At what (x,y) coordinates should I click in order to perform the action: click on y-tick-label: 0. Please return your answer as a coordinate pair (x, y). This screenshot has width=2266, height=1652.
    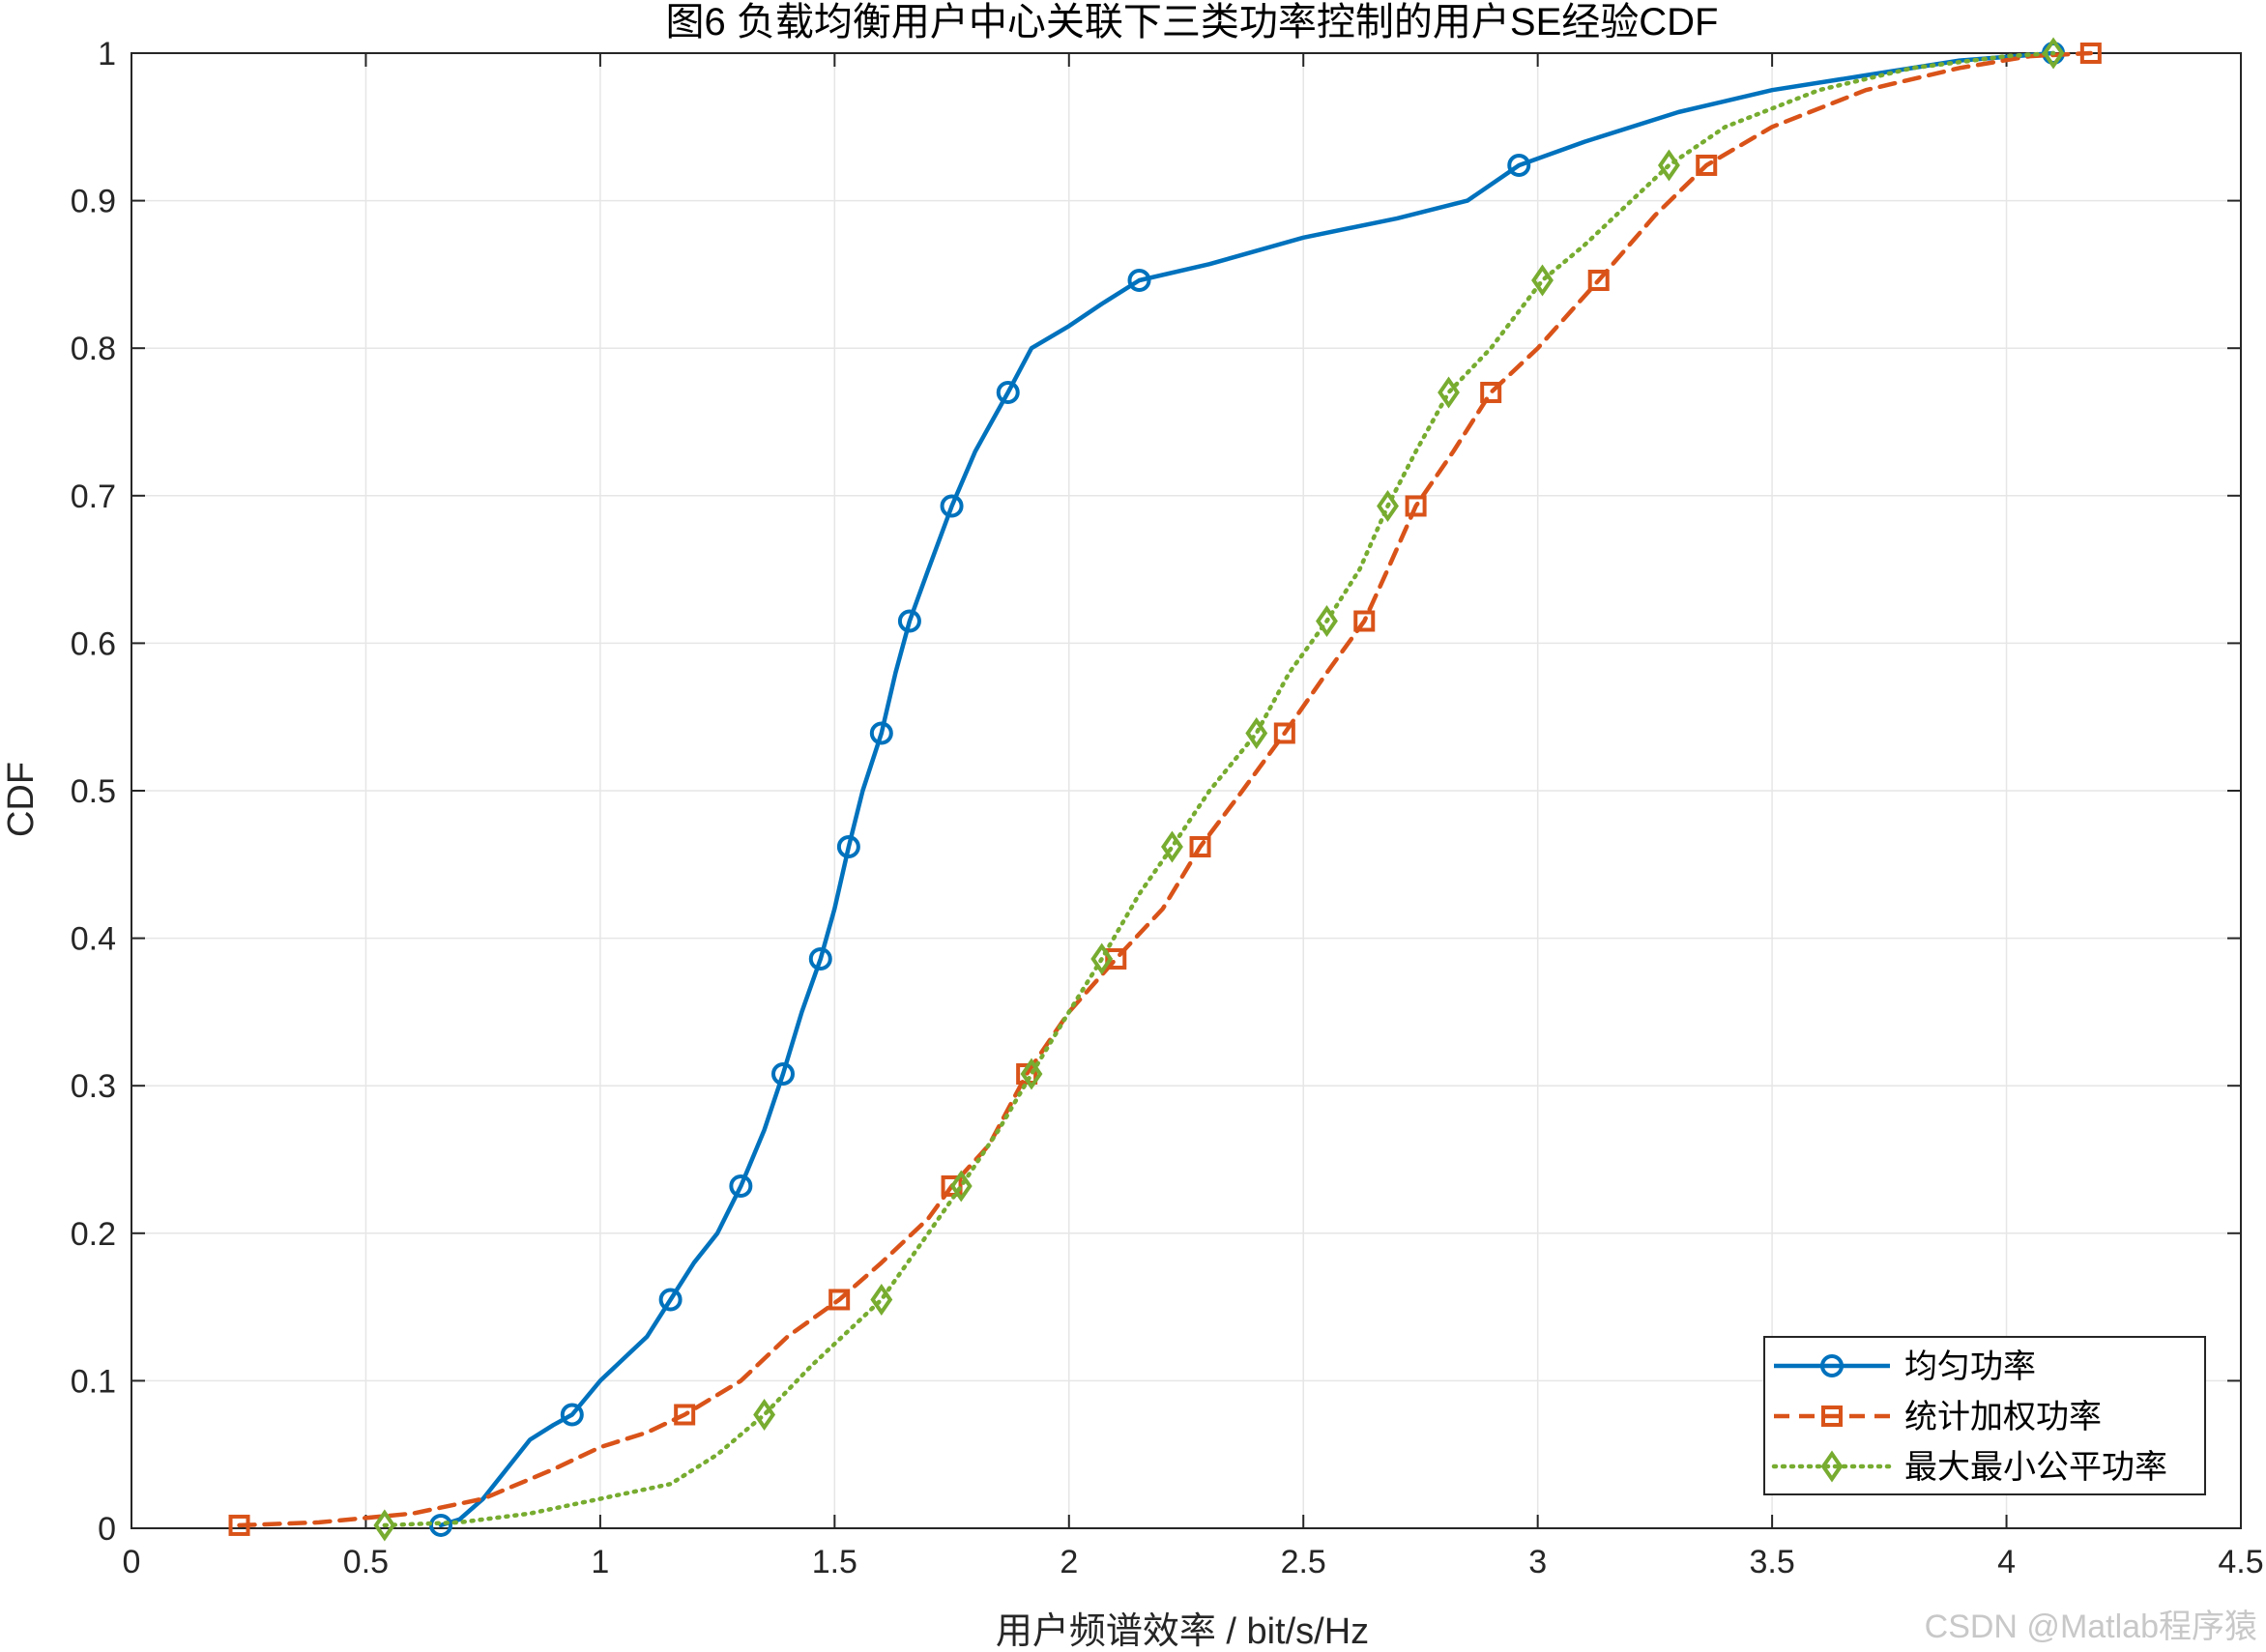
    Looking at the image, I should click on (107, 1529).